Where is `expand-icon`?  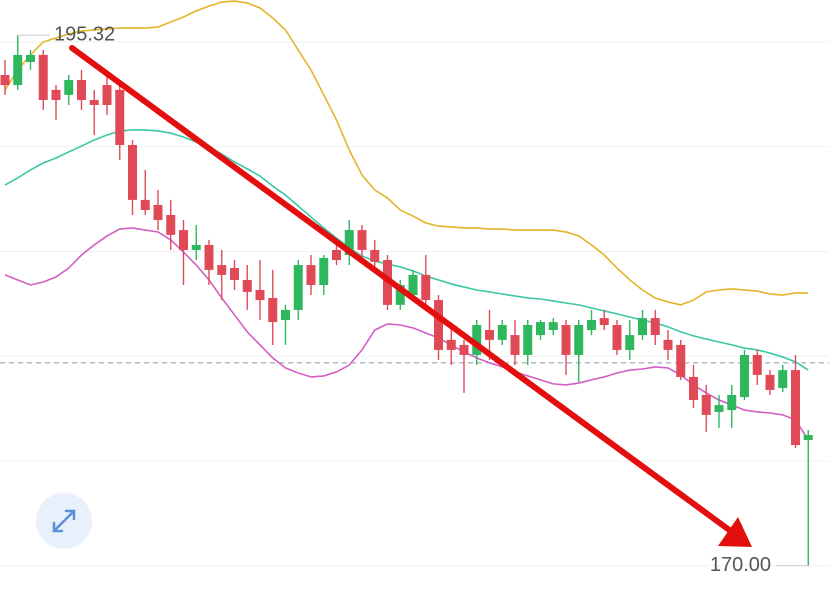 expand-icon is located at coordinates (64, 521).